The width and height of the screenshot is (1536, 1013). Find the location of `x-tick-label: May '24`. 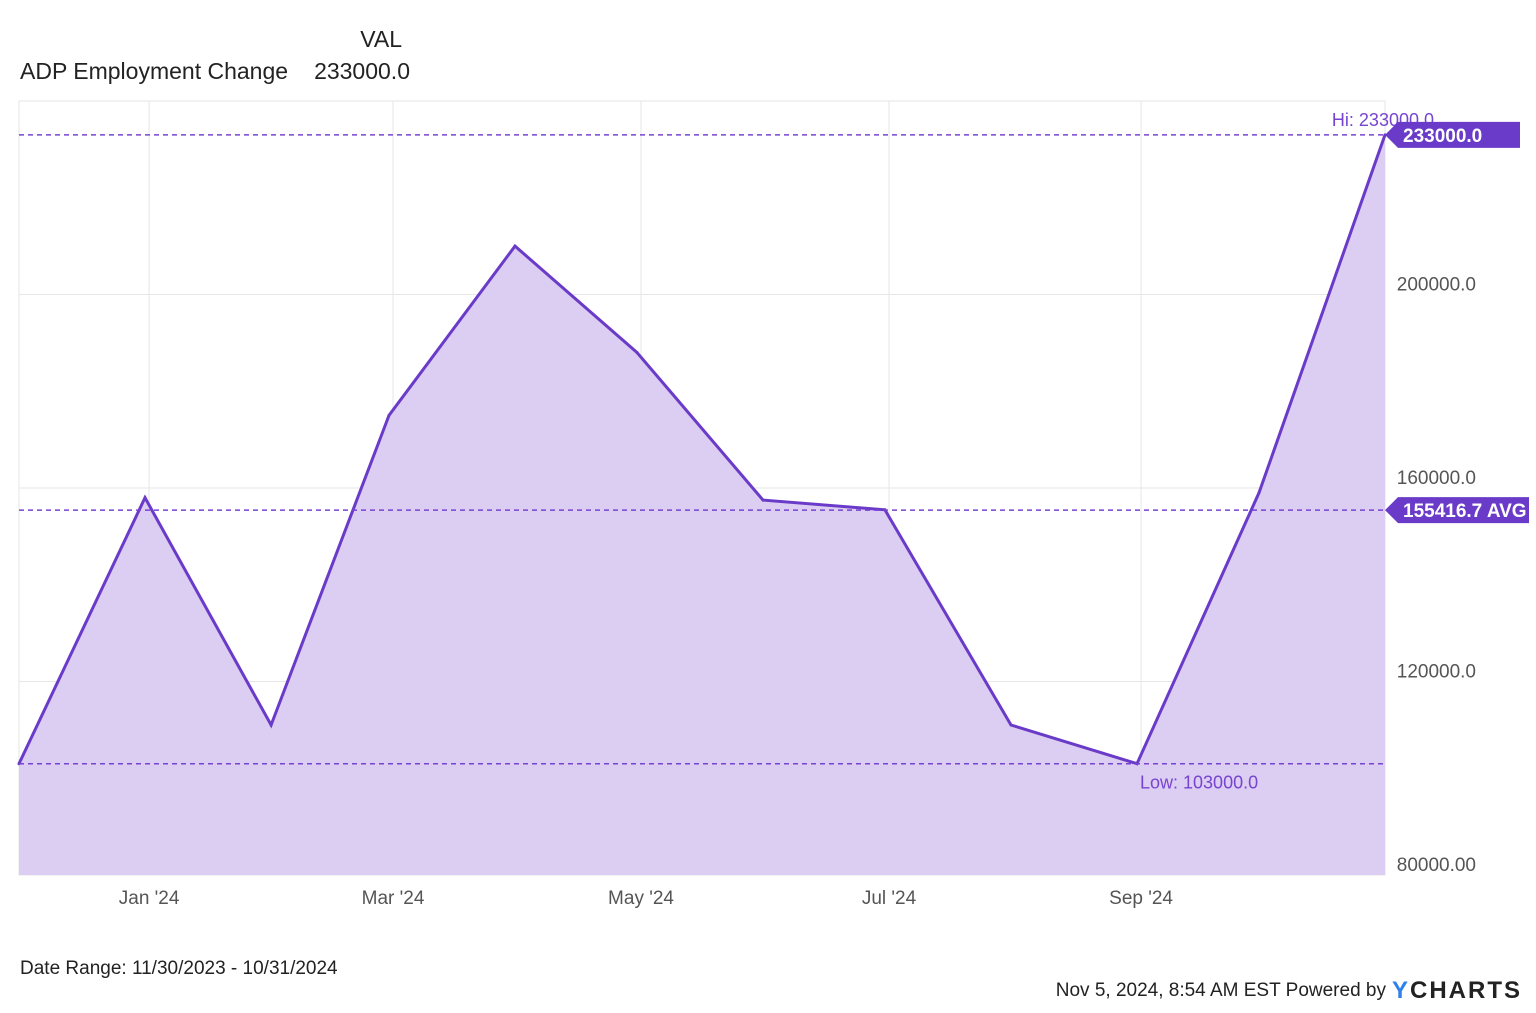

x-tick-label: May '24 is located at coordinates (641, 898).